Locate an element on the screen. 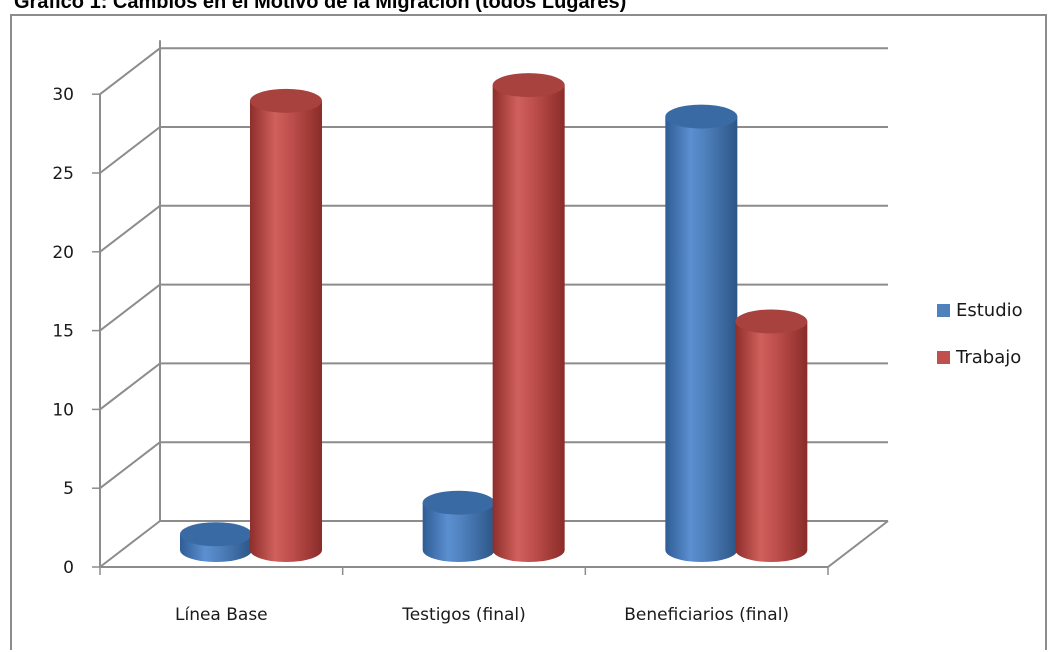 Image resolution: width=1057 pixels, height=652 pixels. y-tick-label: 20 is located at coordinates (63, 253).